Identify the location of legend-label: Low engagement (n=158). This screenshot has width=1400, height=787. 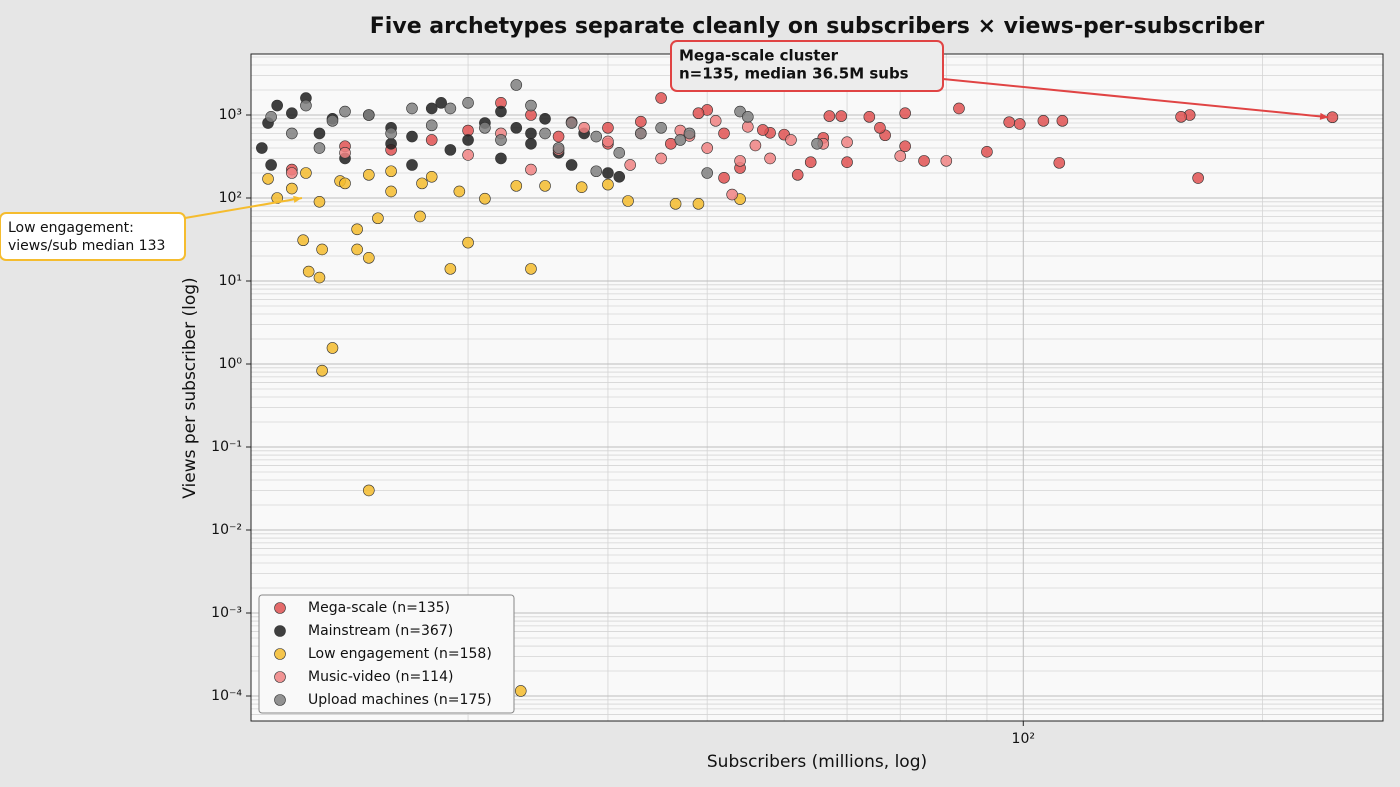
(400, 654).